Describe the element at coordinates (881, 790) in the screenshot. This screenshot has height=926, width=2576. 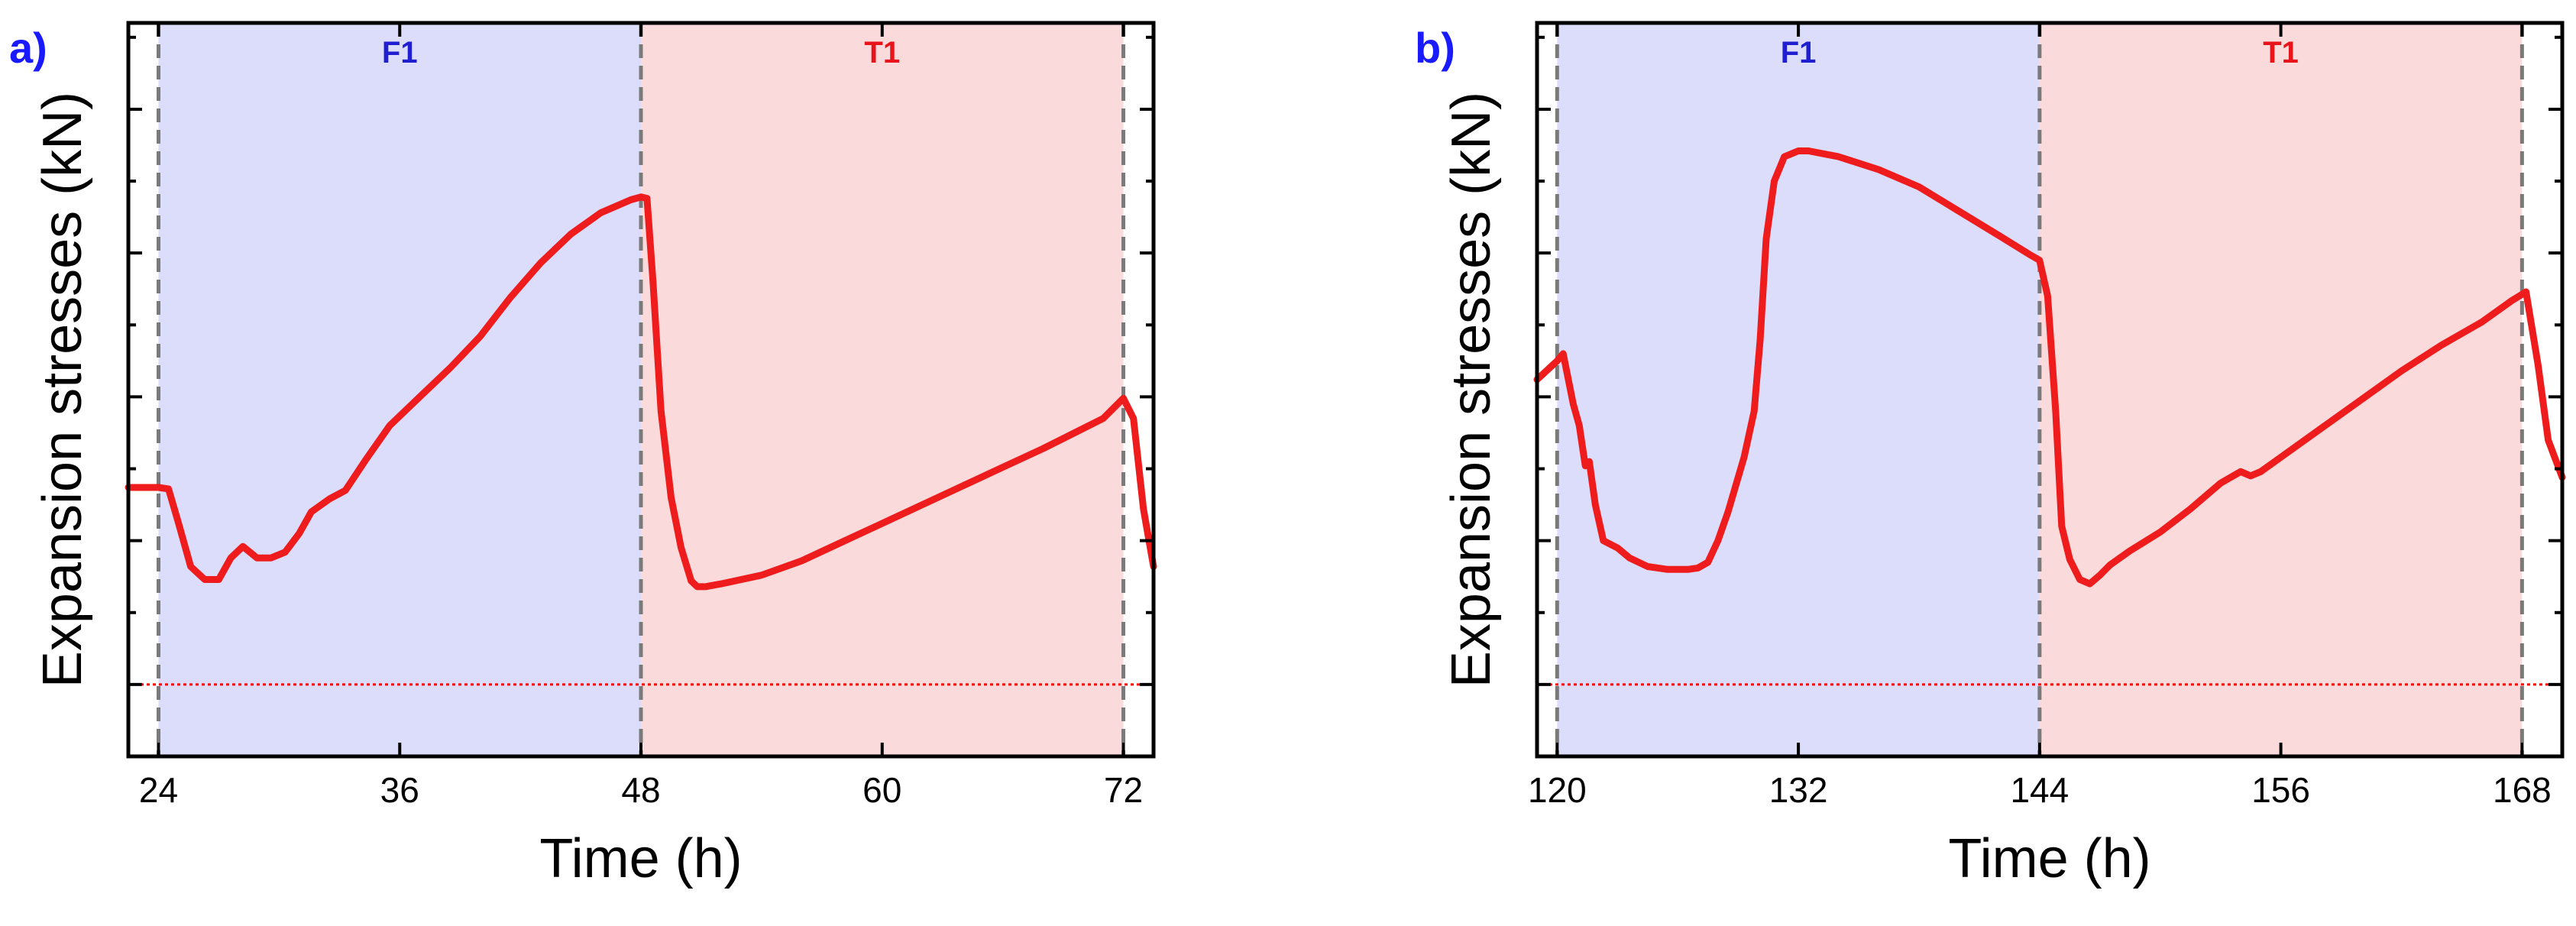
I see `x-tick-label: 60` at that location.